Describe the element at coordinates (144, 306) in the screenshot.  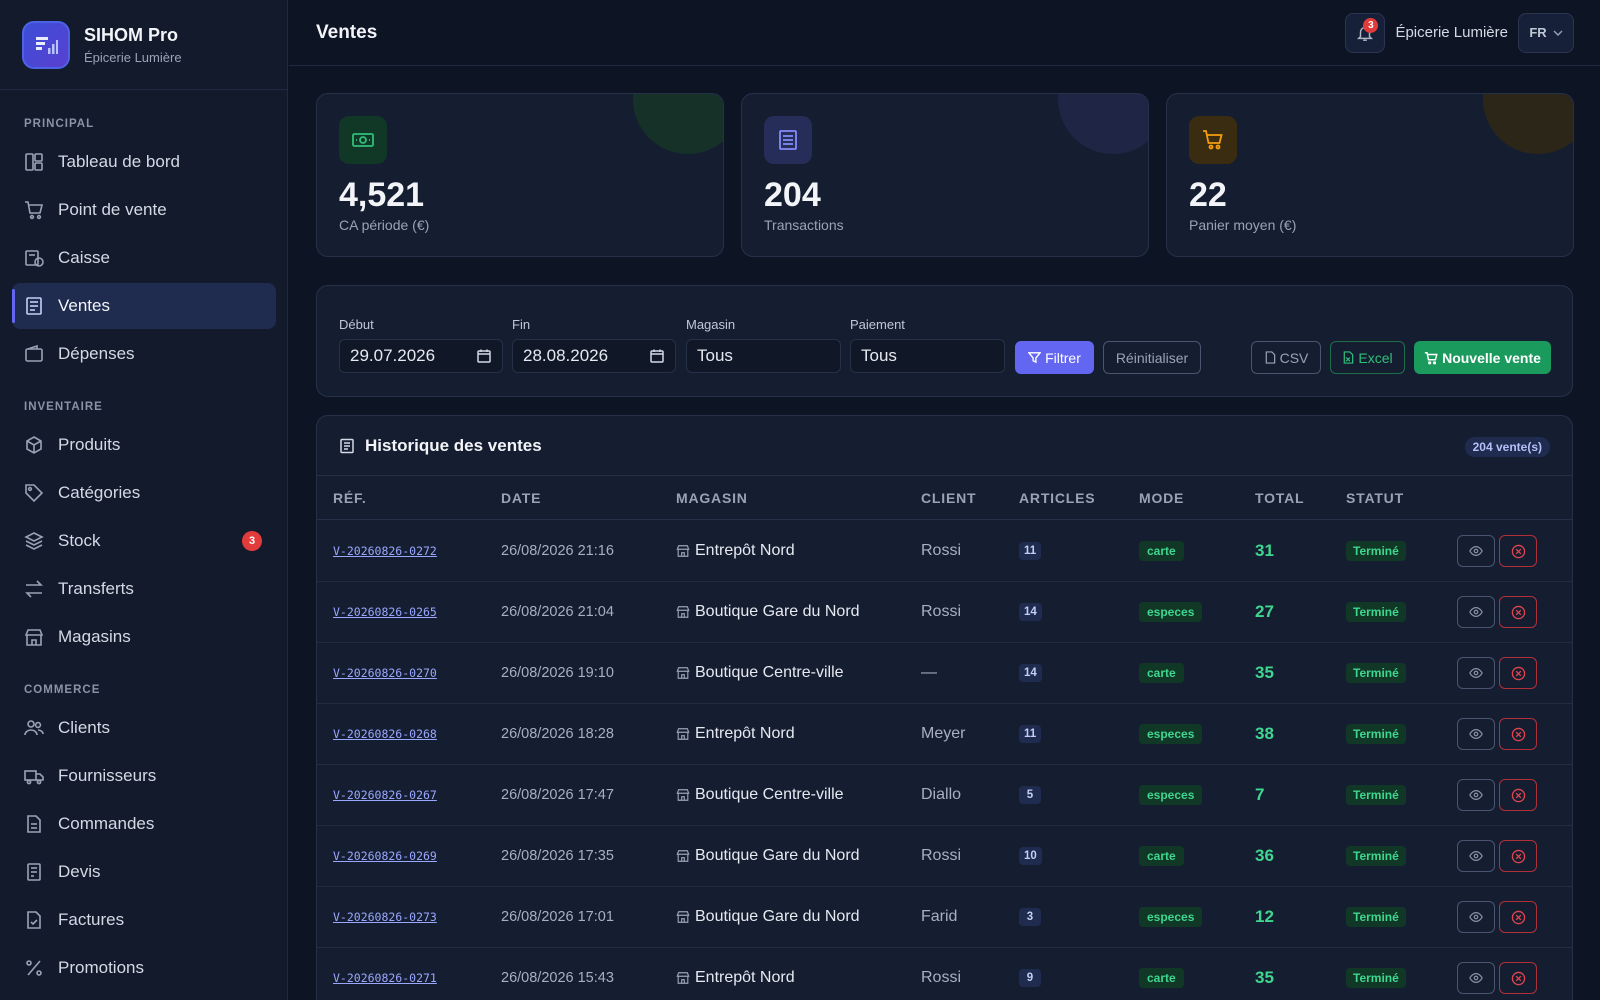
I see `sidebar-item-ventes: Ventes` at that location.